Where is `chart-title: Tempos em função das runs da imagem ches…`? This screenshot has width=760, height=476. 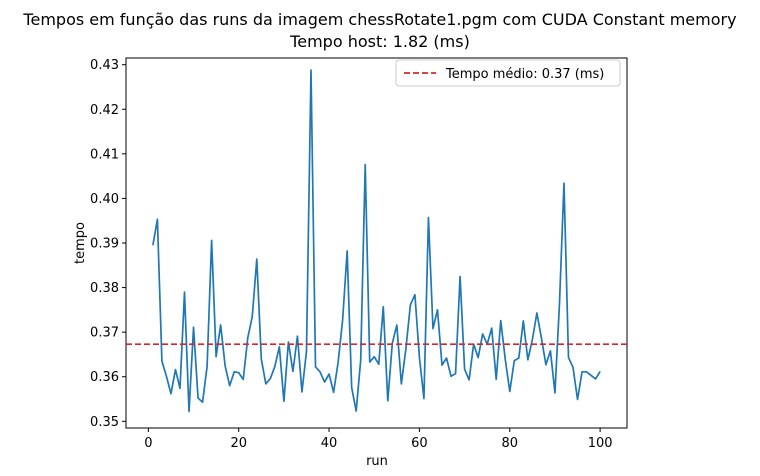 chart-title: Tempos em função das runs da imagem ches… is located at coordinates (379, 19).